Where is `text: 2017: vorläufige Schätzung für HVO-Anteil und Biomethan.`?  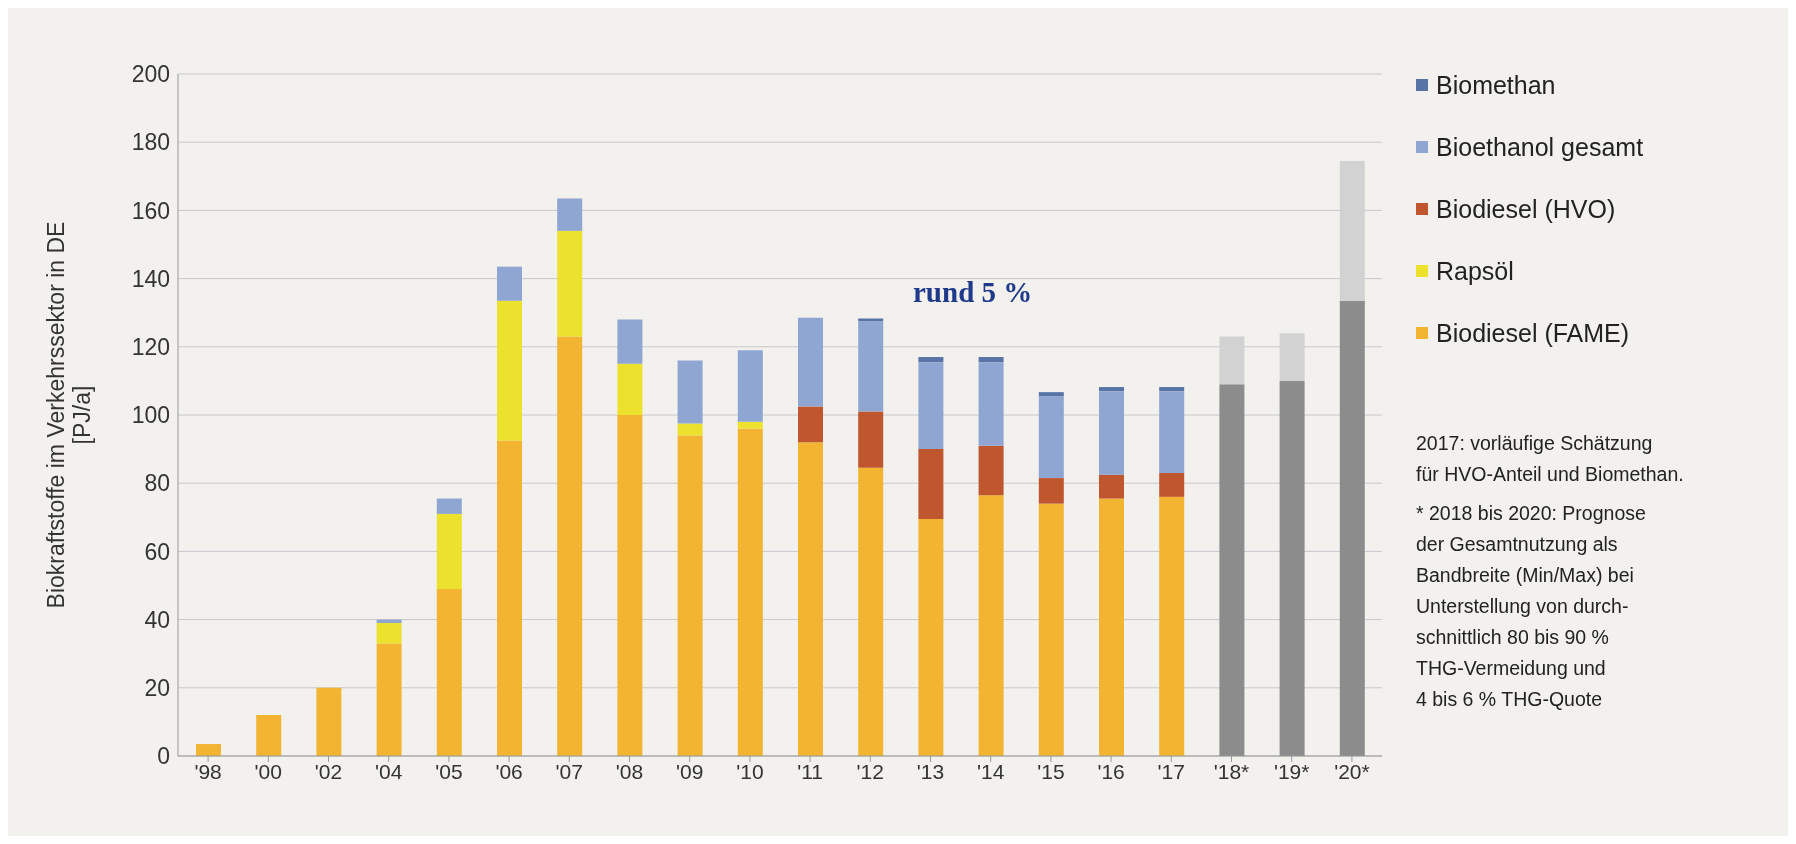
text: 2017: vorläufige Schätzung für HVO-Anteil und Biomethan. is located at coordinates (1550, 459).